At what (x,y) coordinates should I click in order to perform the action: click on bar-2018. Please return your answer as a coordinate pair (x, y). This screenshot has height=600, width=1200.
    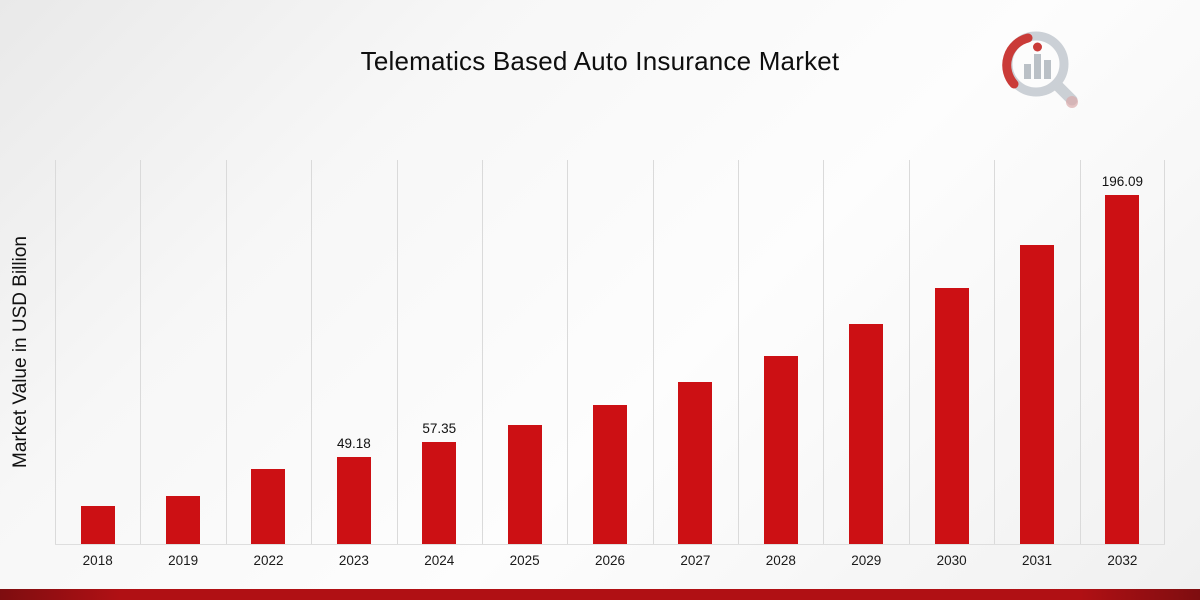
    Looking at the image, I should click on (97, 524).